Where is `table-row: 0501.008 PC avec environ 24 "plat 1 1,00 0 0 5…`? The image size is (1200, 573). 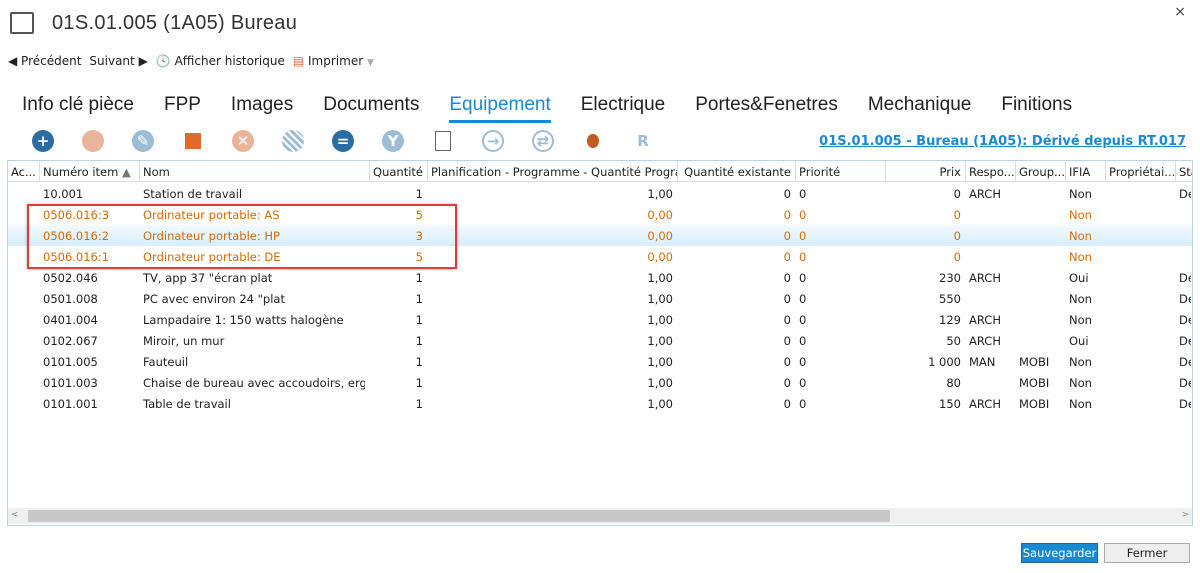 table-row: 0501.008 PC avec environ 24 "plat 1 1,00 0 0 5… is located at coordinates (600, 298).